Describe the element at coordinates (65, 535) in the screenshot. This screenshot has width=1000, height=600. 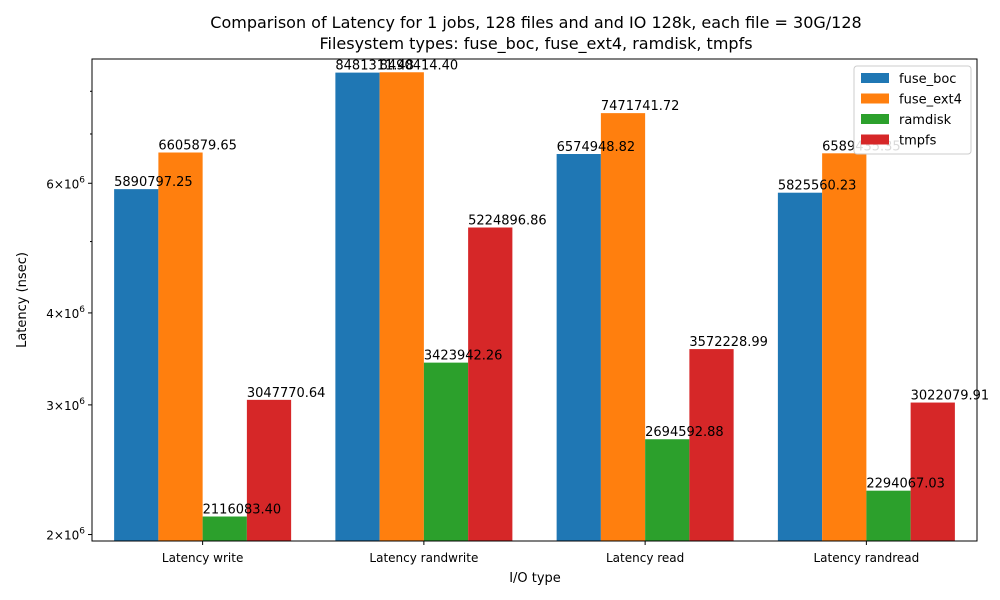
I see `y-tick-label: 2×106` at that location.